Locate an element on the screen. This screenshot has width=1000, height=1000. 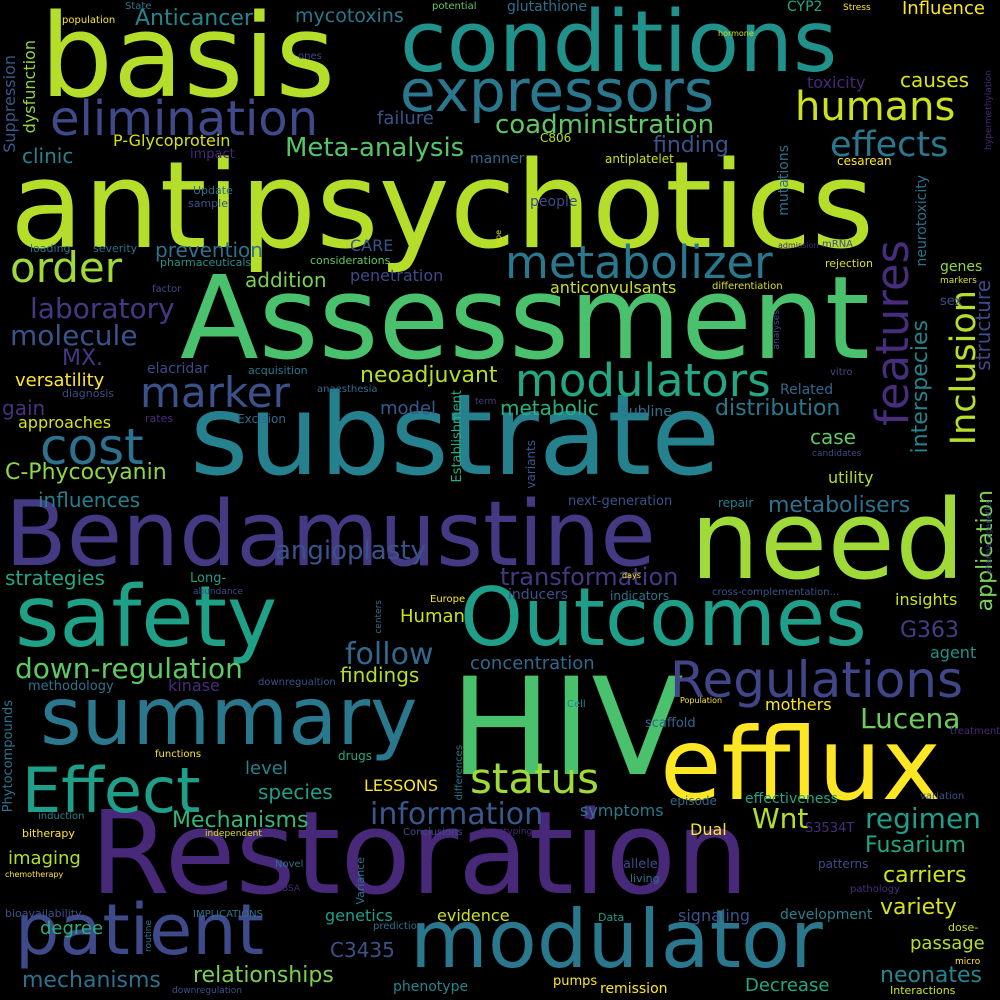
word-next-generation: next-generation is located at coordinates (620, 501).